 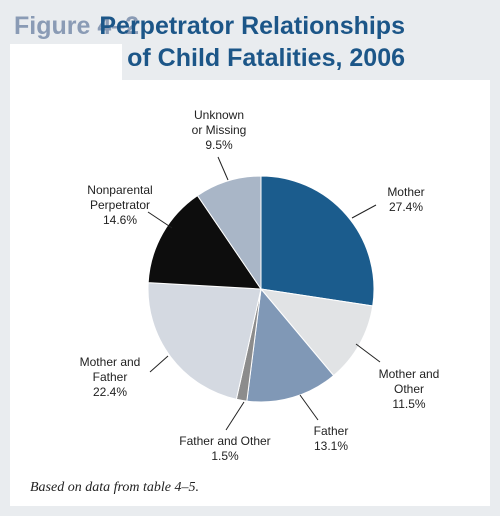 I want to click on category-label: Father, so click(x=331, y=431).